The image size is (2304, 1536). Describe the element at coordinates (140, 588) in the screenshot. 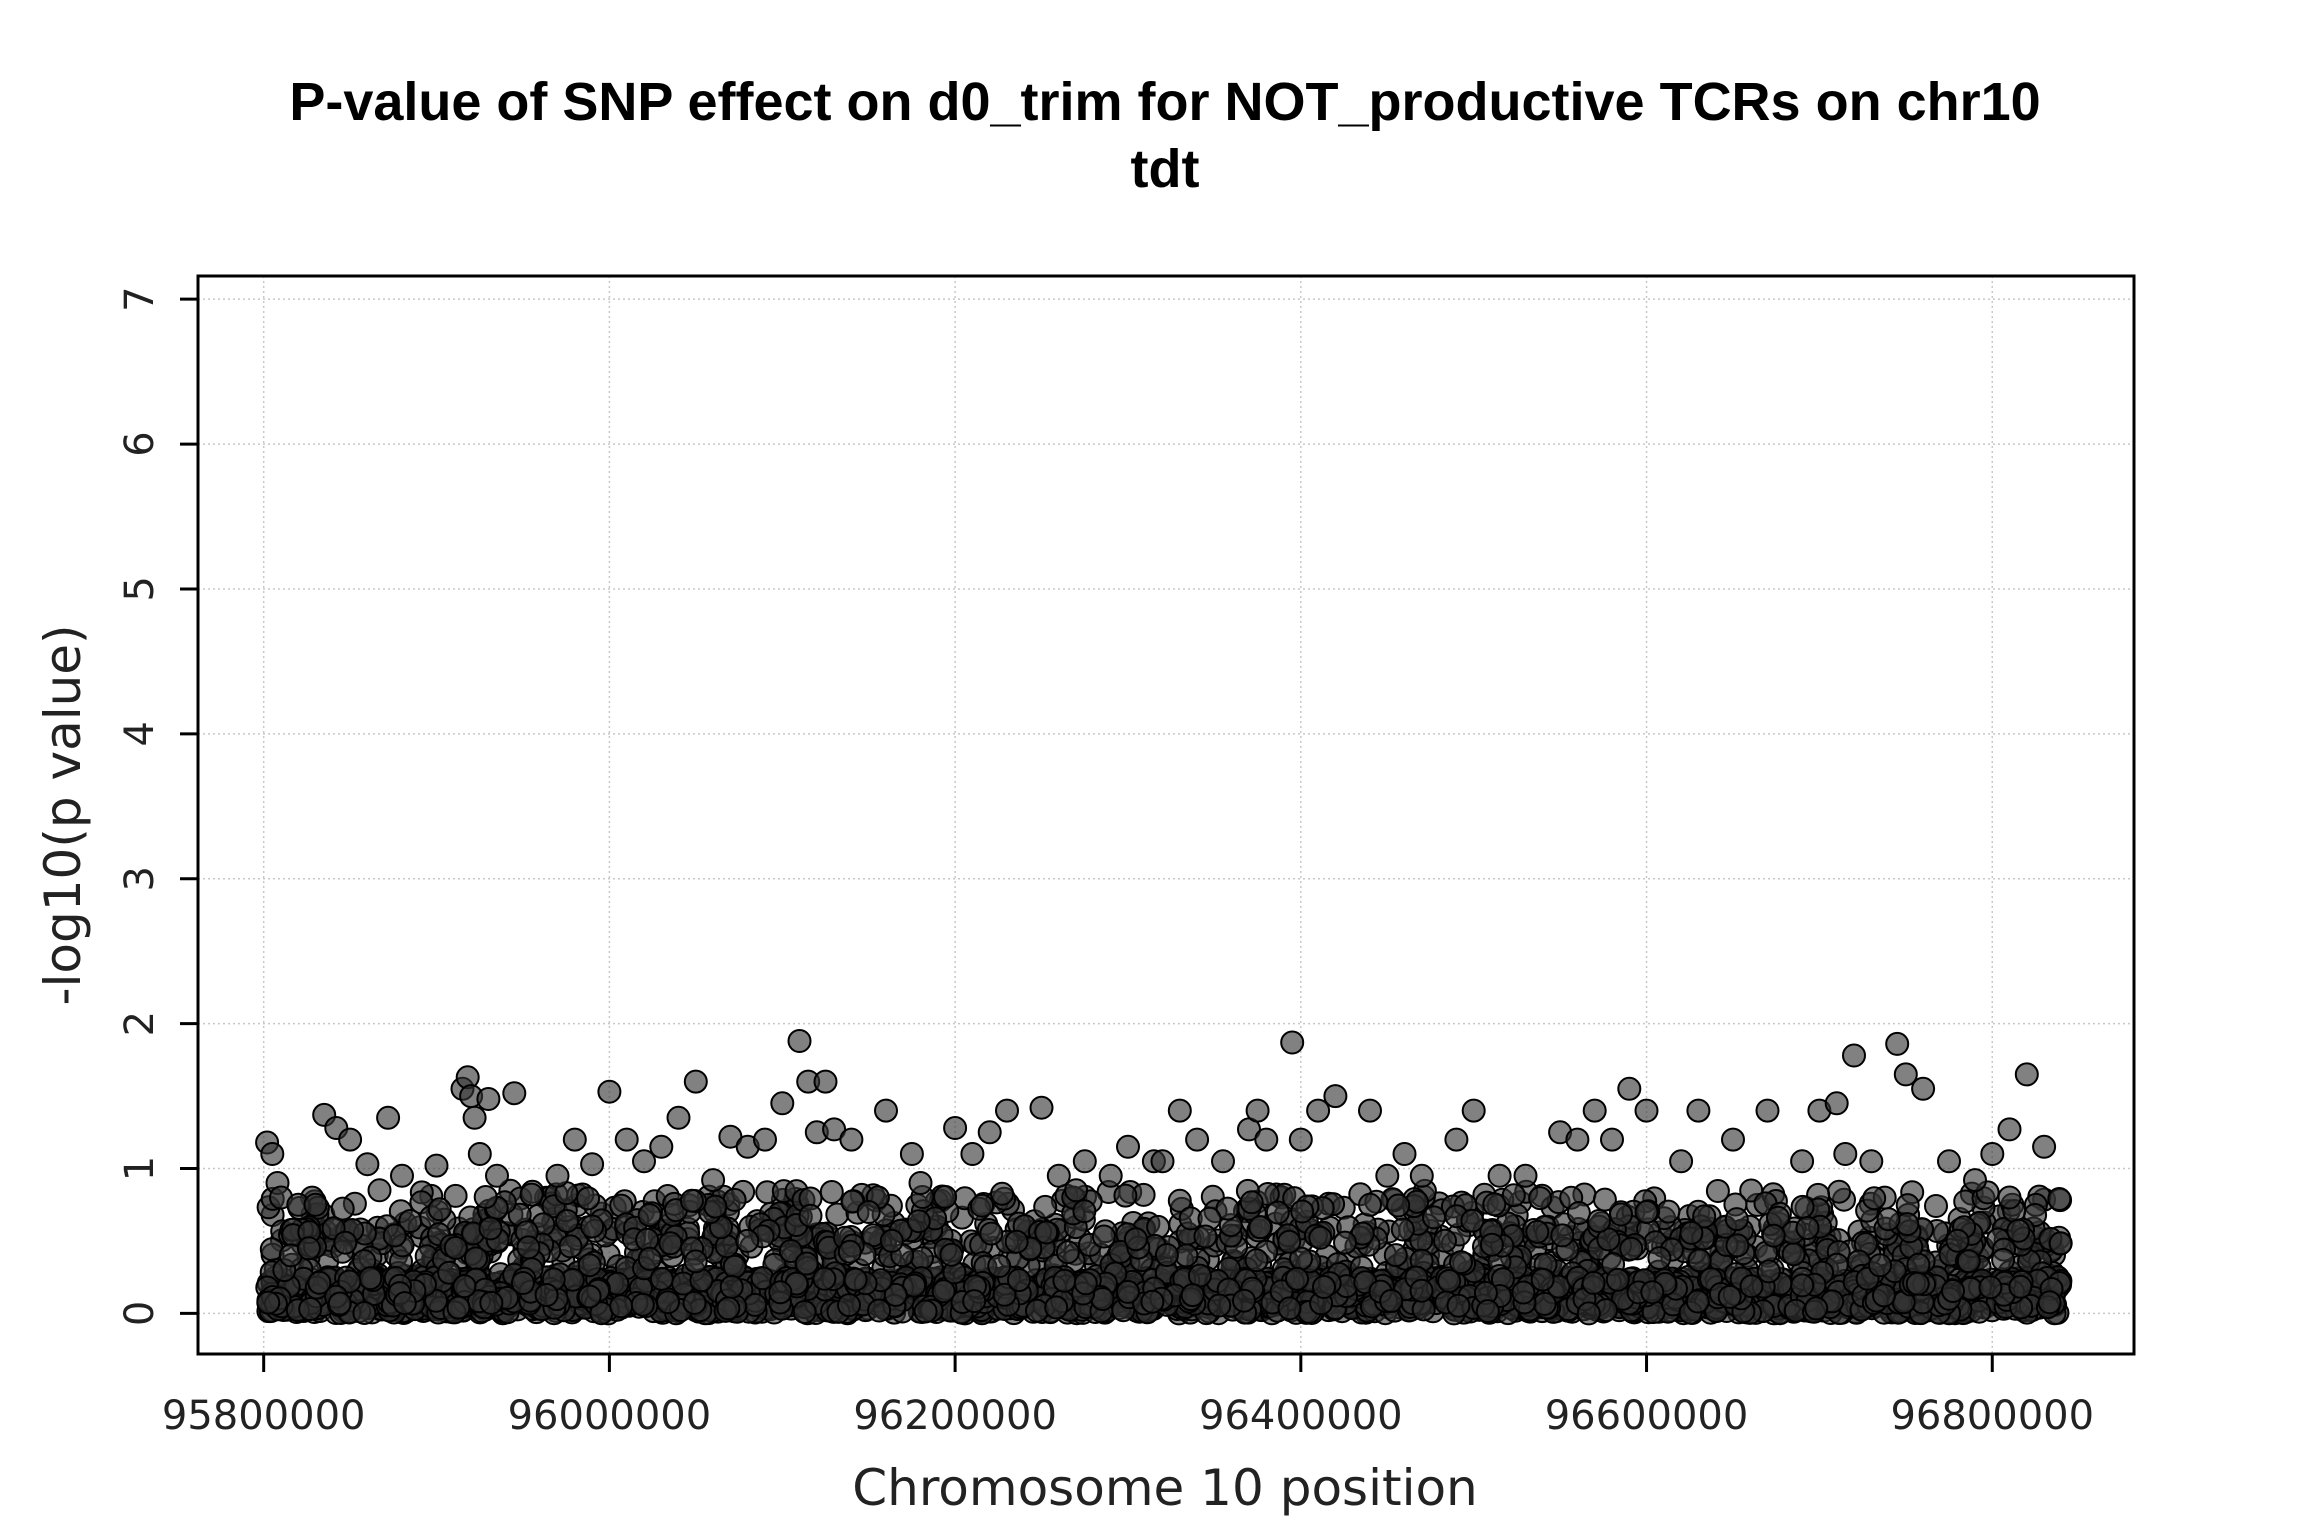

I see `y-tick-label: 5` at that location.